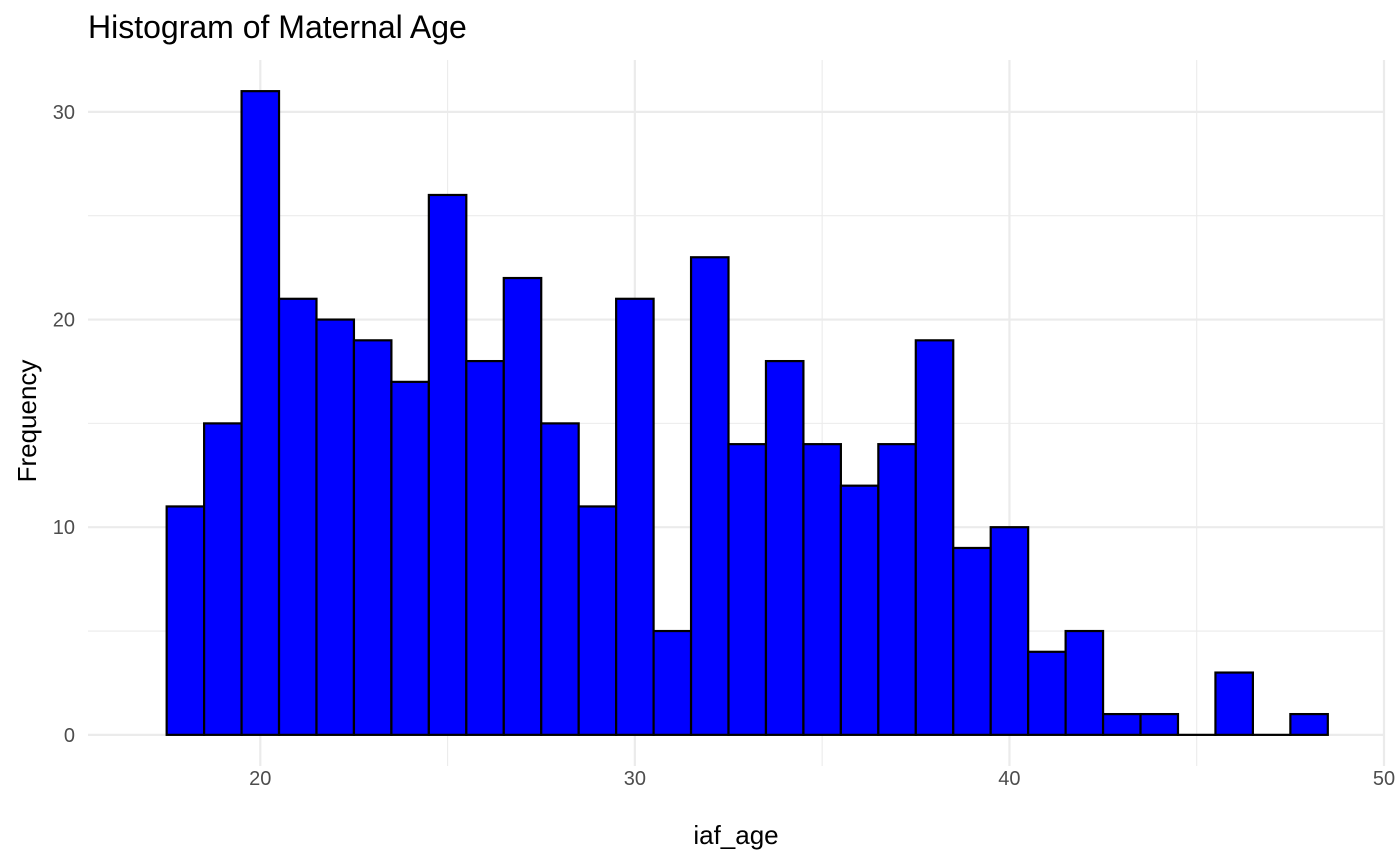  What do you see at coordinates (635, 779) in the screenshot?
I see `x-tick-label: 30` at bounding box center [635, 779].